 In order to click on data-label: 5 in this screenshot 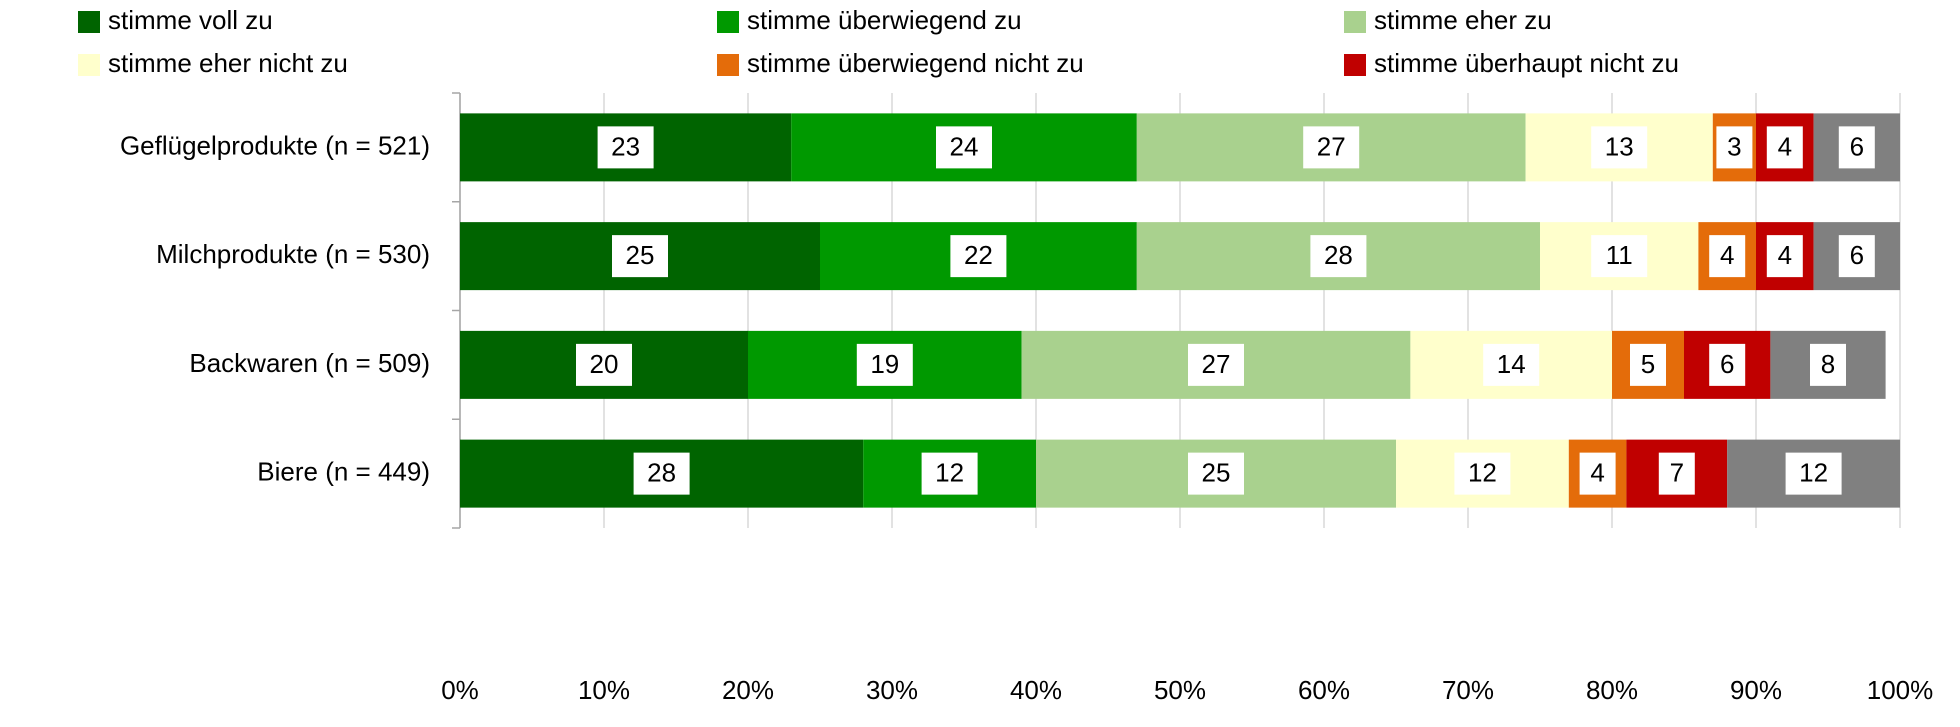, I will do `click(1648, 364)`.